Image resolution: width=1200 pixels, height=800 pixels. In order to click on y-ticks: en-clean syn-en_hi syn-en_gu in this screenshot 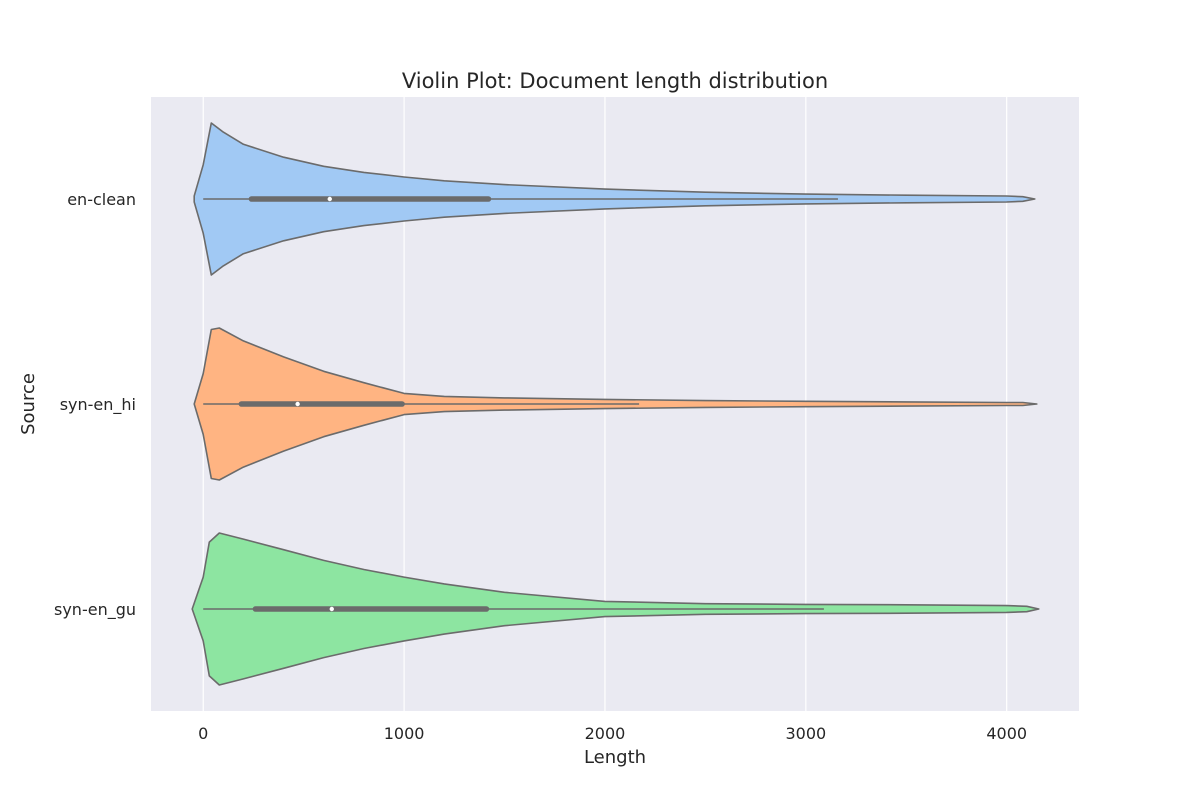, I will do `click(95, 405)`.